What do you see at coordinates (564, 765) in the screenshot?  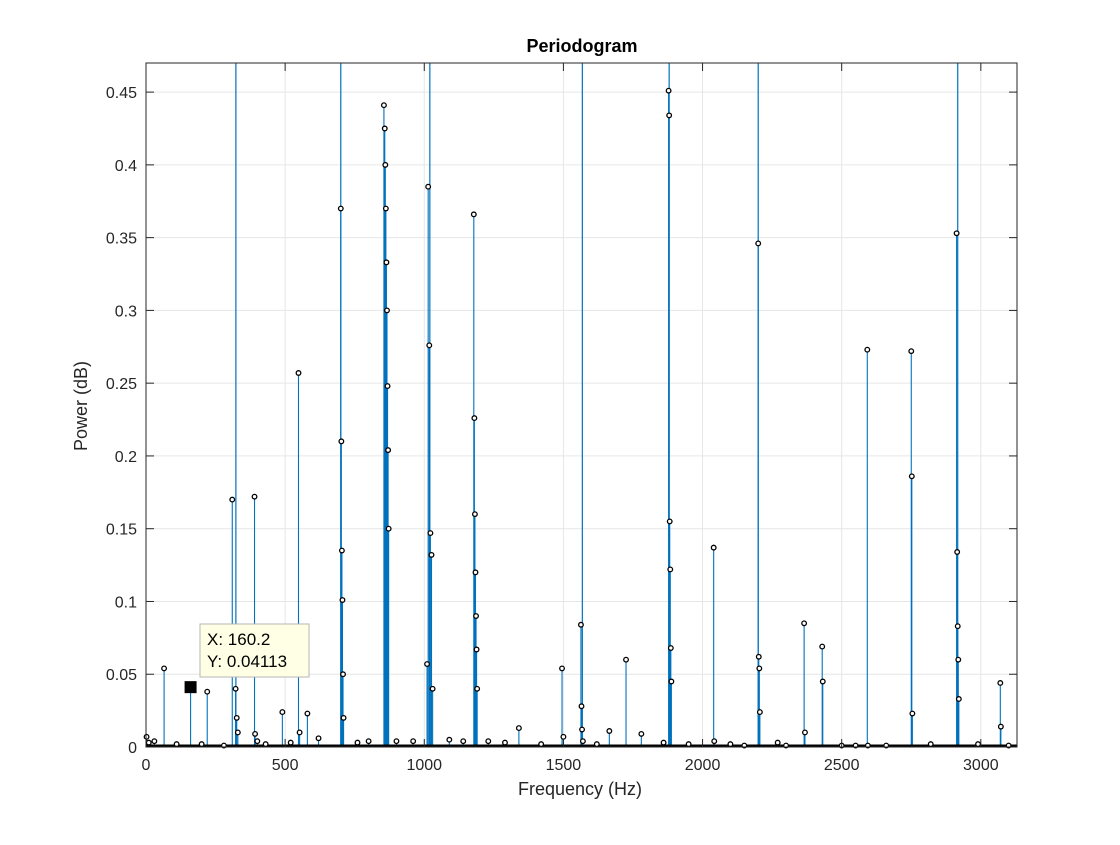 I see `x-tick-label: 1500` at bounding box center [564, 765].